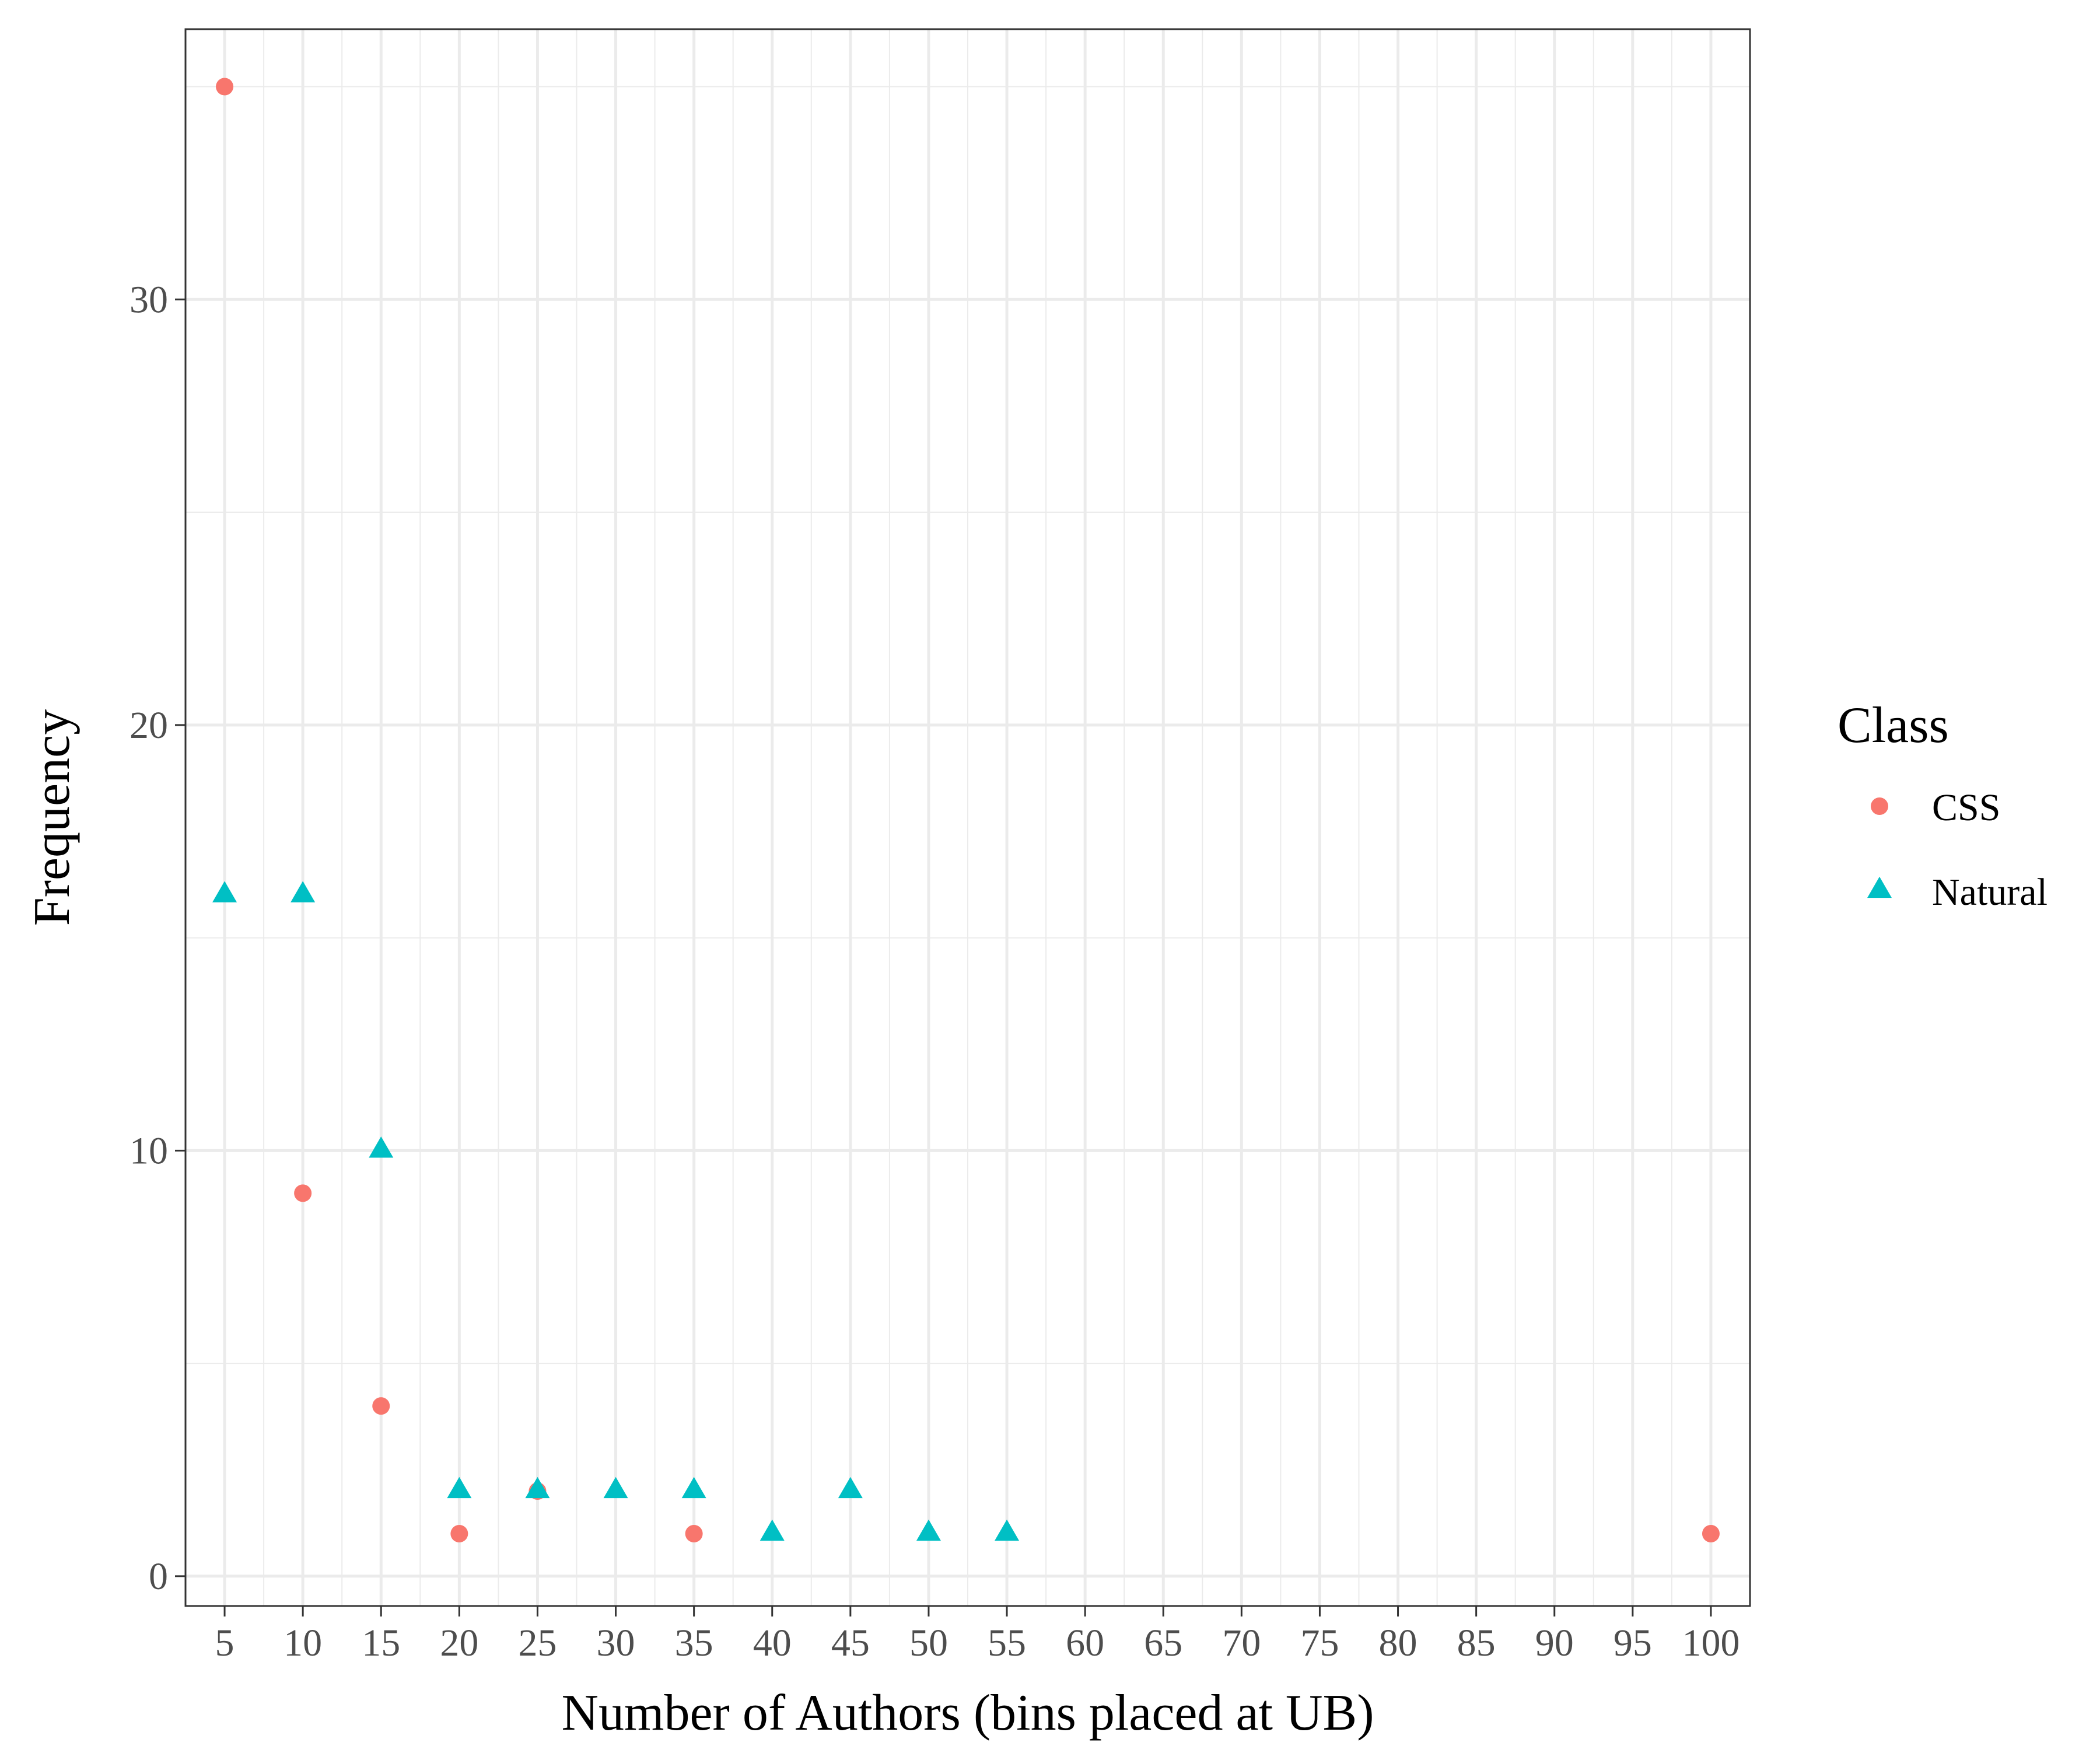 This screenshot has height=1753, width=2100. What do you see at coordinates (149, 1150) in the screenshot?
I see `y-tick-label: 10` at bounding box center [149, 1150].